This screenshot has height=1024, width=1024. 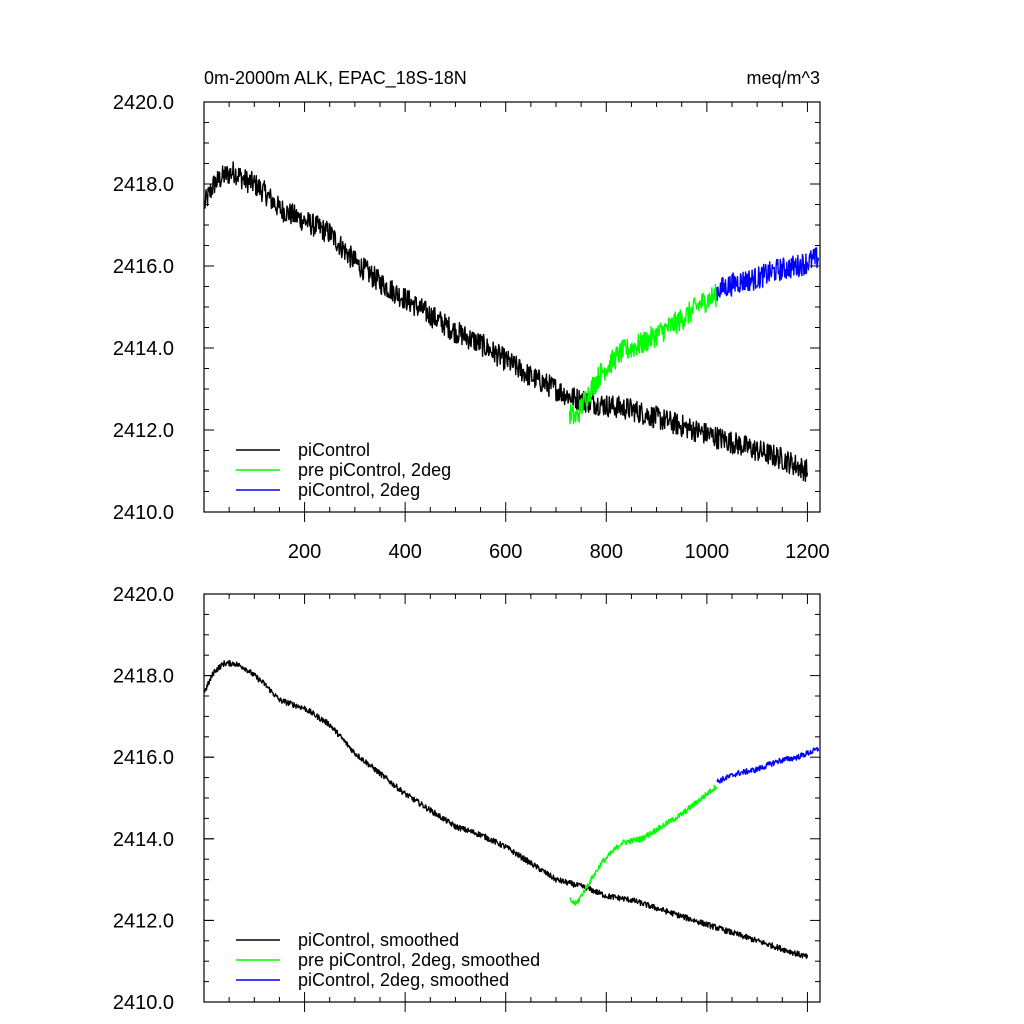 I want to click on series-line-pre-picontrol-2deg-smoothed, so click(x=643, y=845).